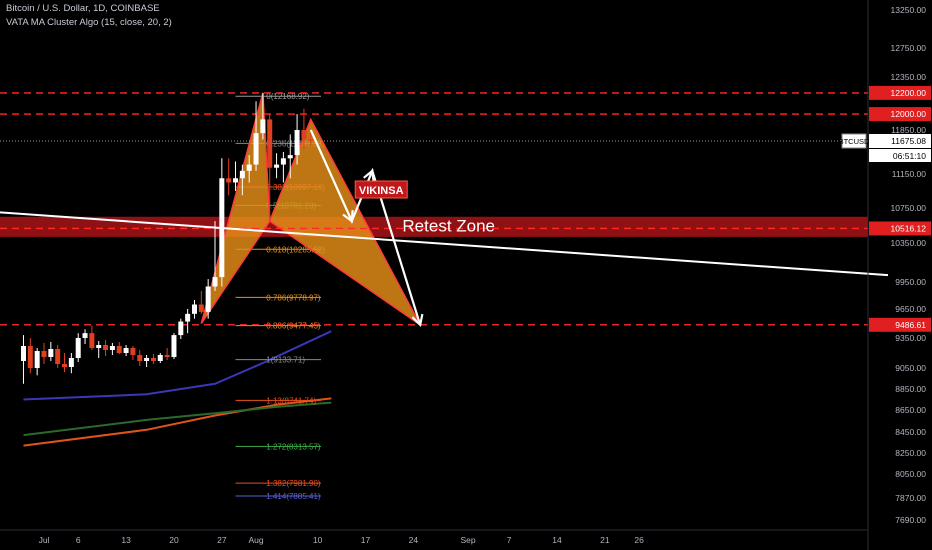 Image resolution: width=932 pixels, height=550 pixels. Describe the element at coordinates (910, 520) in the screenshot. I see `price-tick-label: 7690.00` at that location.